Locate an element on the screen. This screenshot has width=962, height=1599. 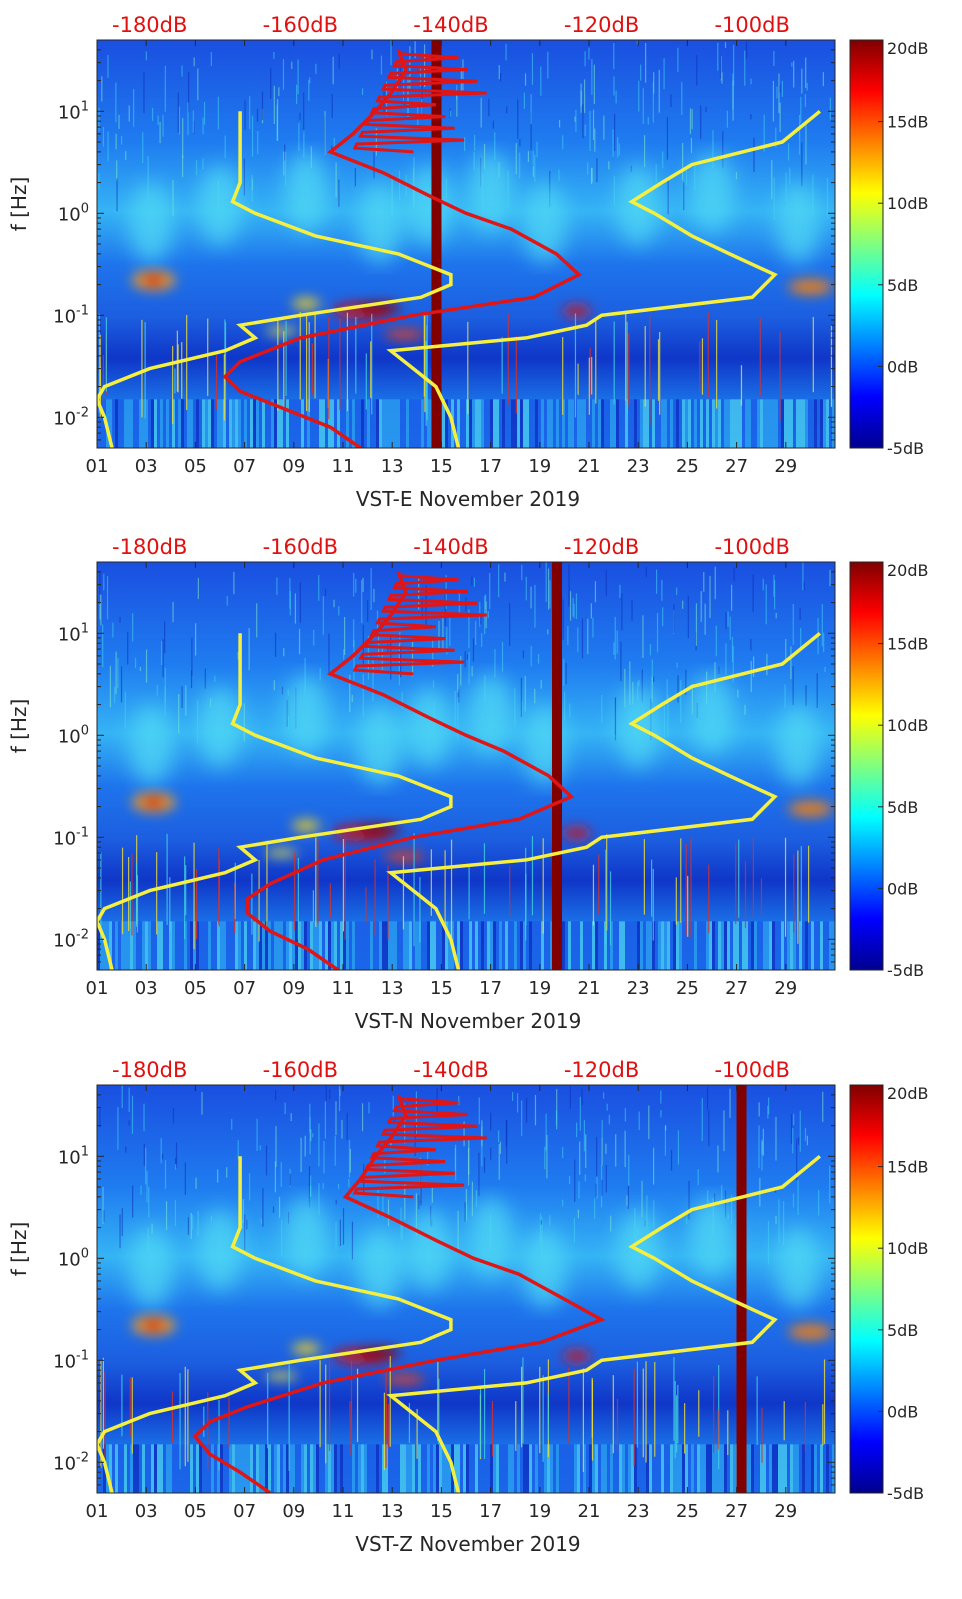
x-axis-label: VST-N November 2019 is located at coordinates (468, 1021).